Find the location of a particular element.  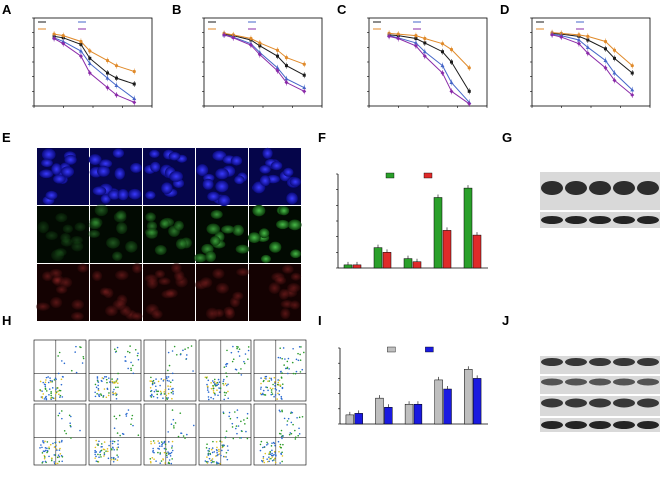

viability-panel-a is located at coordinates (92, 62).